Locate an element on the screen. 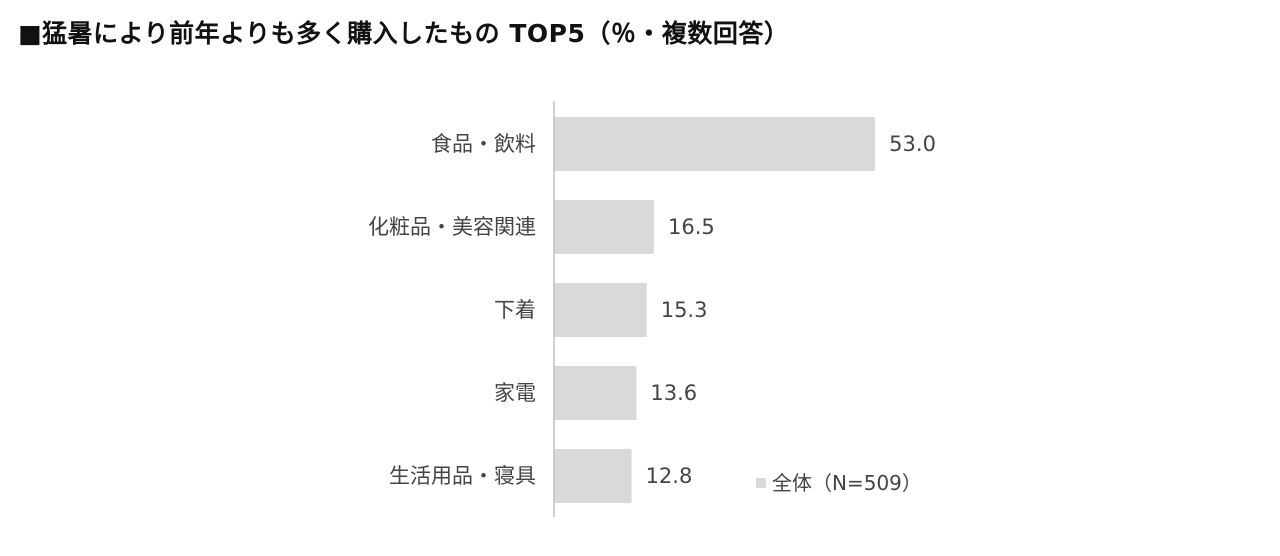 This screenshot has height=556, width=1280. category-label: 下着 is located at coordinates (515, 310).